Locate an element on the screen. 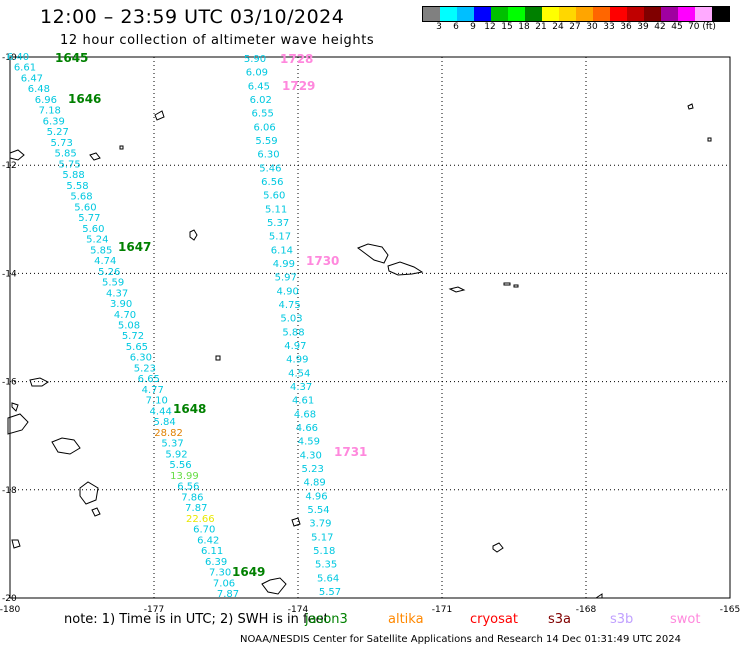 Image resolution: width=740 pixels, height=650 pixels. island-tutuila is located at coordinates (457, 289).